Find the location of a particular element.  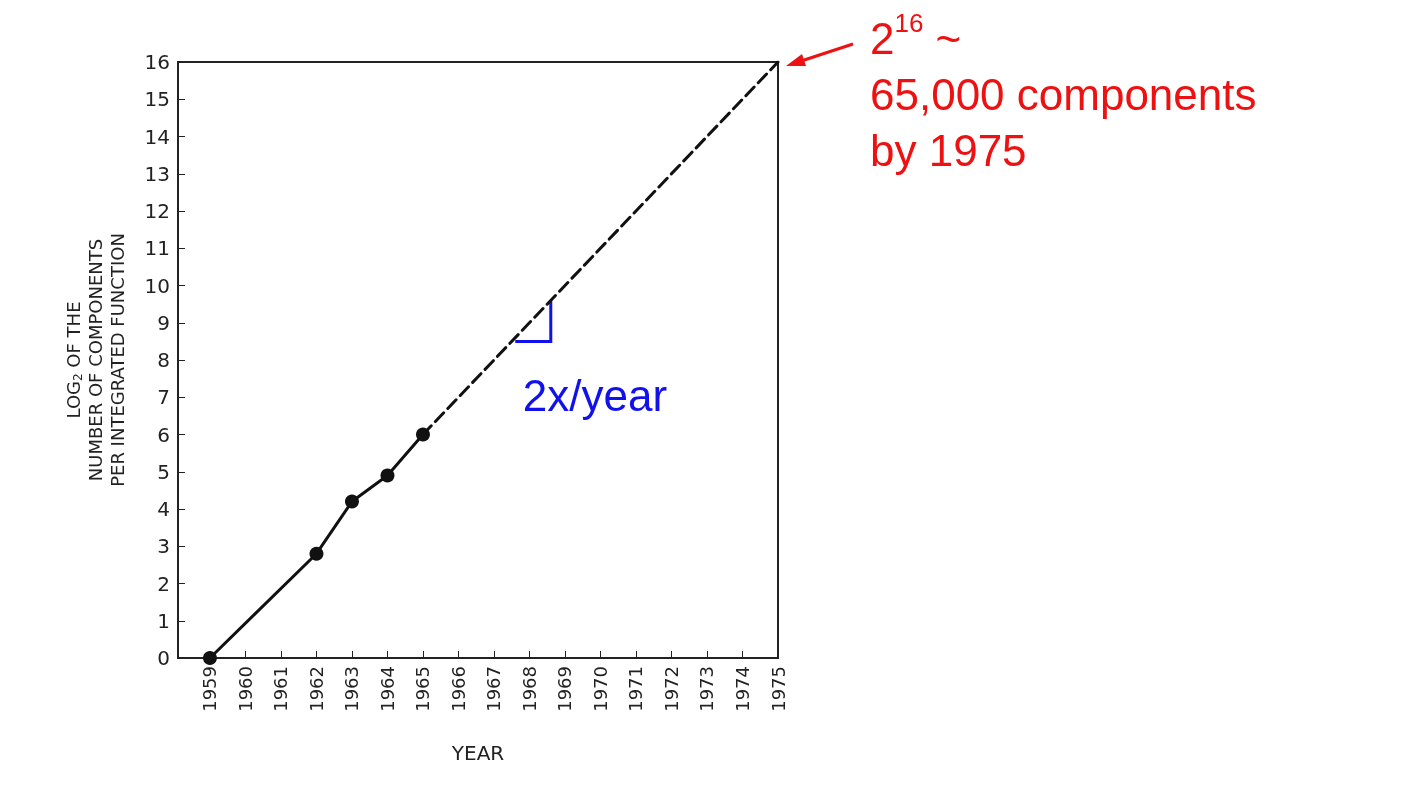

x-tick-label: 1974 is located at coordinates (742, 689).